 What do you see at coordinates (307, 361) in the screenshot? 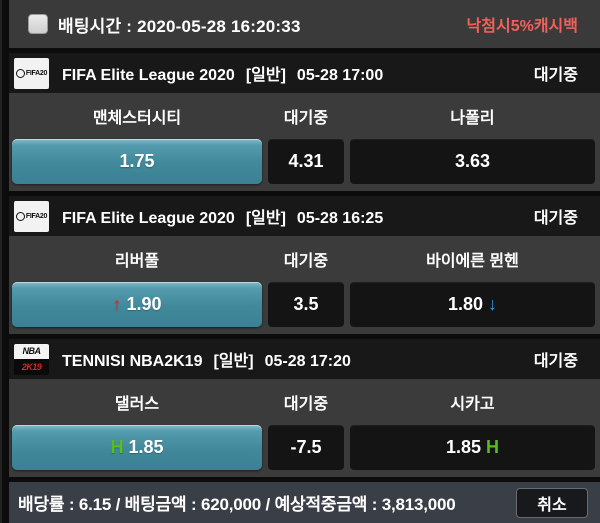
I see `match-time: 05-28 17:20` at bounding box center [307, 361].